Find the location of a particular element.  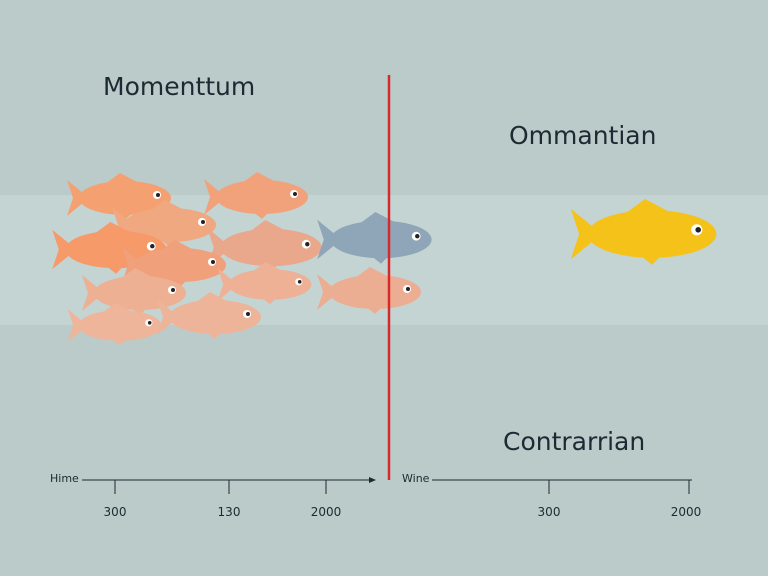

heading-right-top: Ommantian is located at coordinates (582, 135).